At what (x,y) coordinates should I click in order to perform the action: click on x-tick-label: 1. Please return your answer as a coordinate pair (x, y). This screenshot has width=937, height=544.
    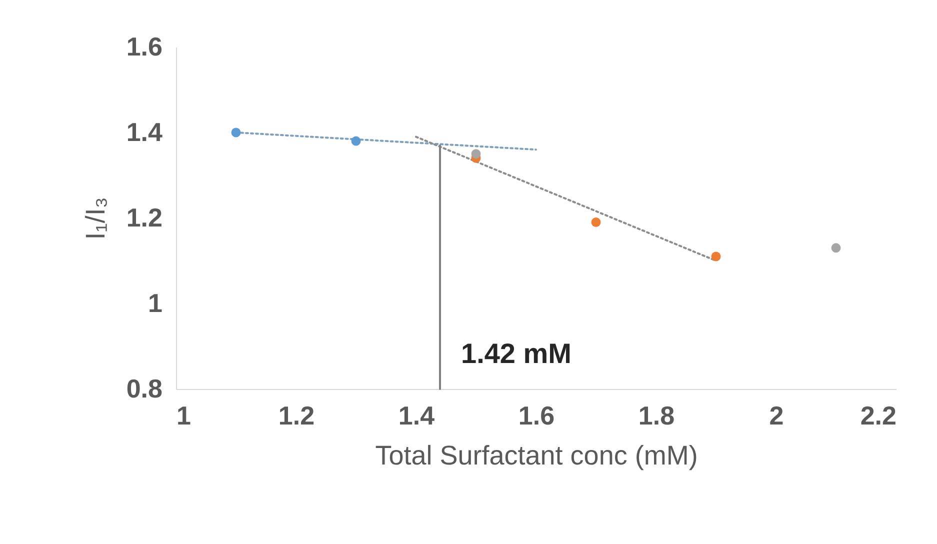
    Looking at the image, I should click on (183, 415).